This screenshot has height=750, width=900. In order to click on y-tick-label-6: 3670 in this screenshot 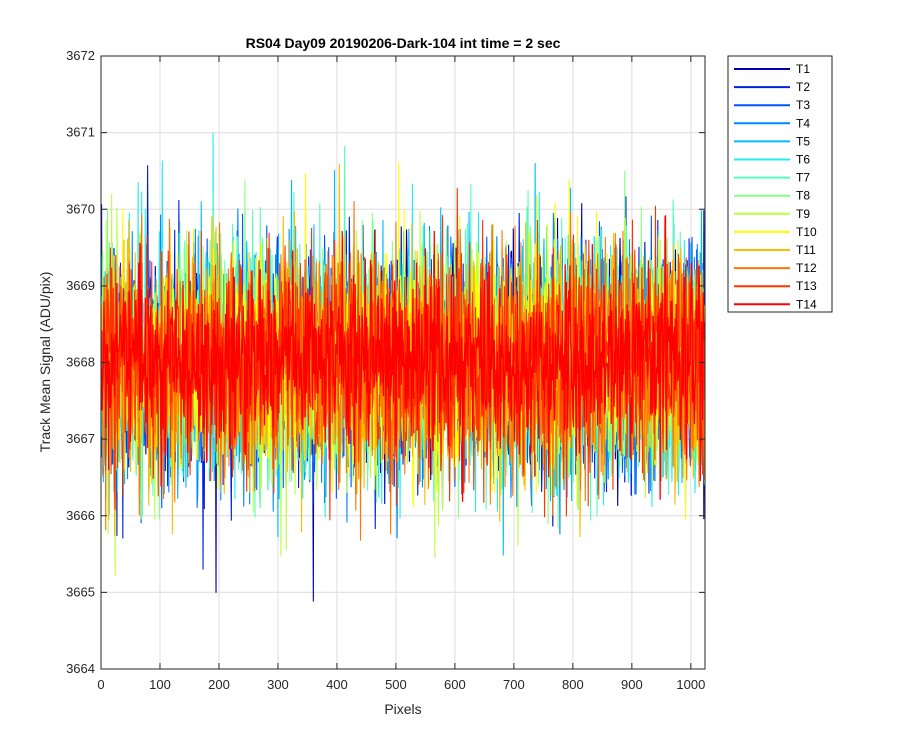, I will do `click(80, 208)`.